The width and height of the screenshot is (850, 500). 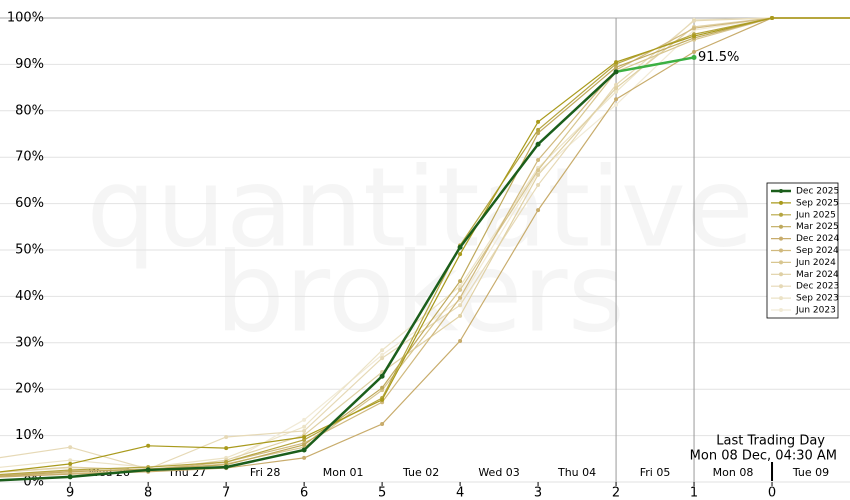 What do you see at coordinates (733, 472) in the screenshot?
I see `date-label: Mon 08` at bounding box center [733, 472].